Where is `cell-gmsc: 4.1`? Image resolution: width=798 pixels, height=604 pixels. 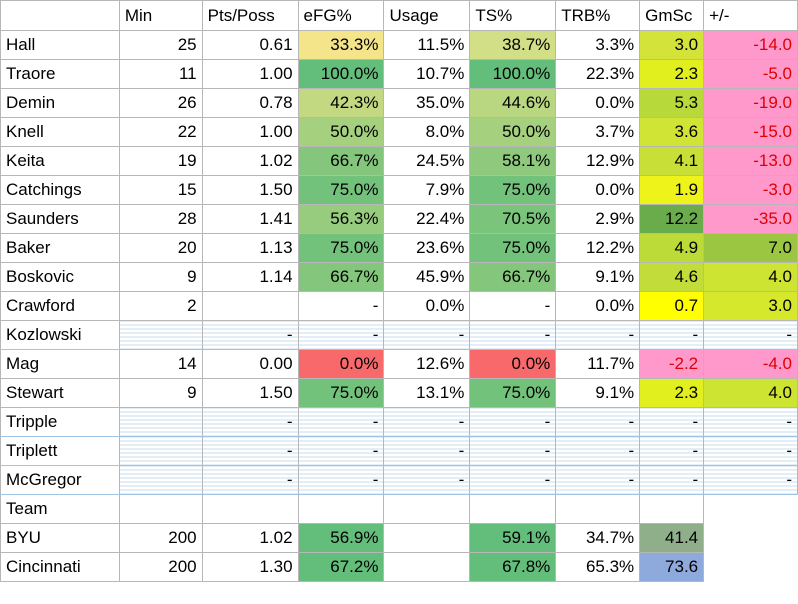
cell-gmsc: 4.1 is located at coordinates (672, 161).